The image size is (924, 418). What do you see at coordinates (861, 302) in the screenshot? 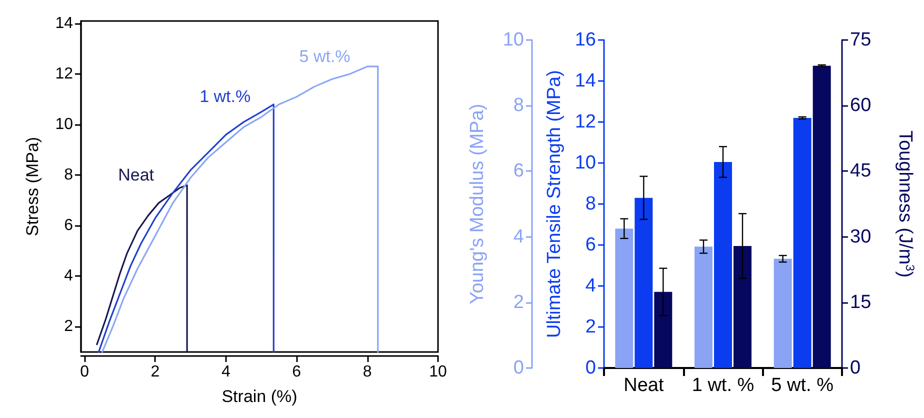
I see `y3-tick-label: 15` at bounding box center [861, 302].